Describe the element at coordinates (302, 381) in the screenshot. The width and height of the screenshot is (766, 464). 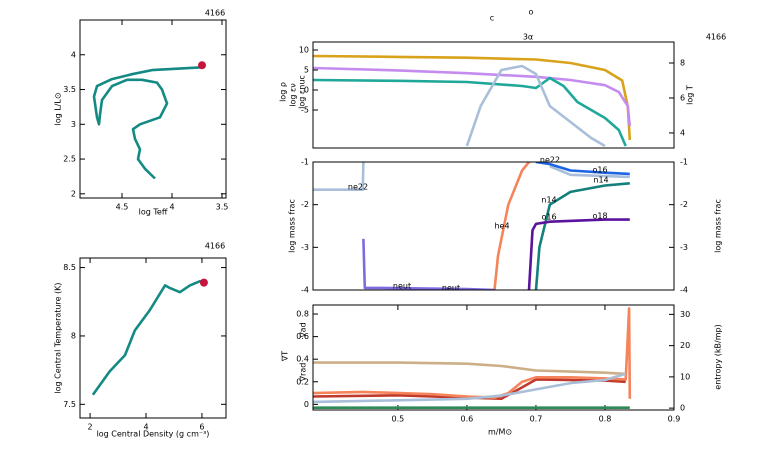
I see `y-tick-label: 0.2` at that location.